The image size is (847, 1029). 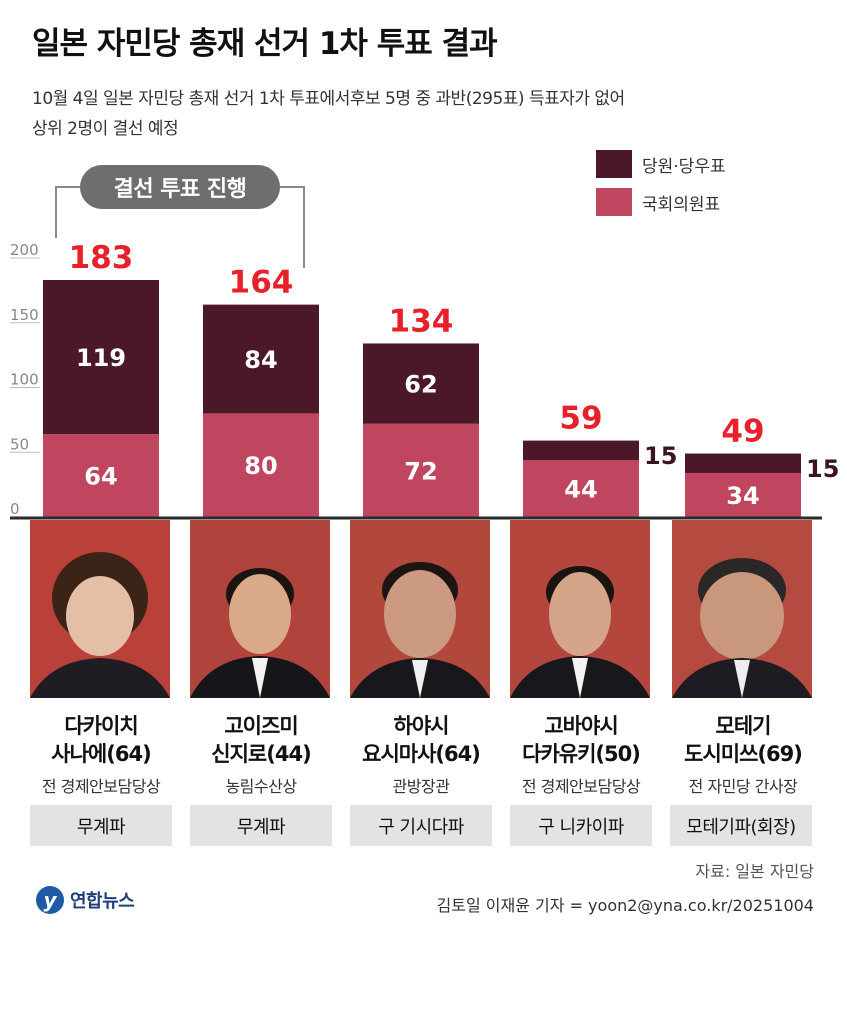 What do you see at coordinates (421, 786) in the screenshot?
I see `candidate-position-3: 관방장관` at bounding box center [421, 786].